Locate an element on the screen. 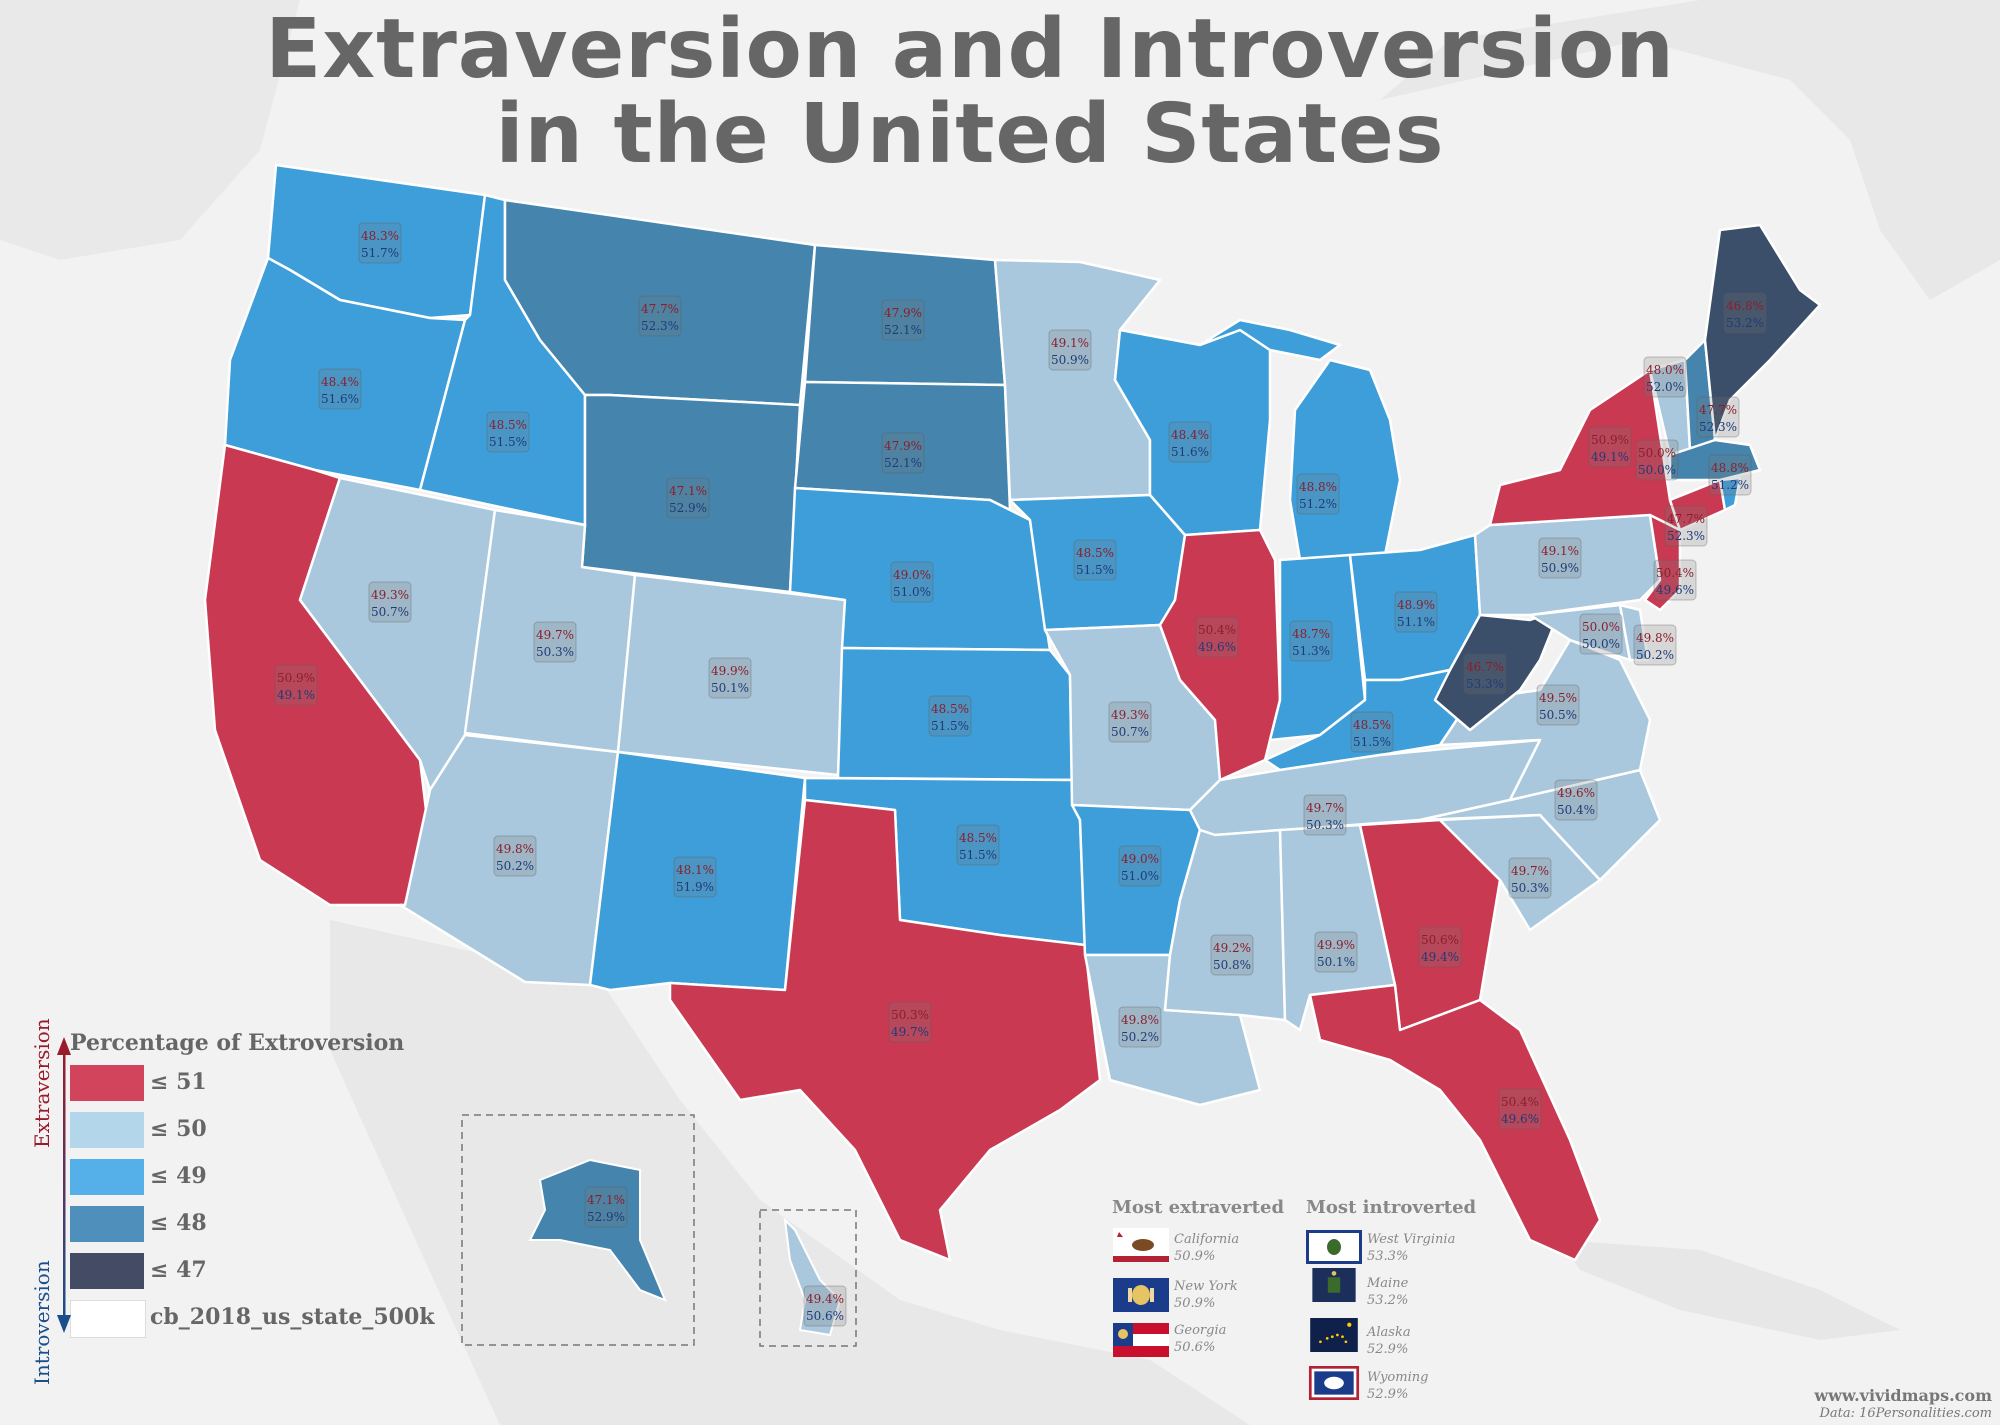 Image resolution: width=2000 pixels, height=1425 pixels. state-MI is located at coordinates (1345, 460).